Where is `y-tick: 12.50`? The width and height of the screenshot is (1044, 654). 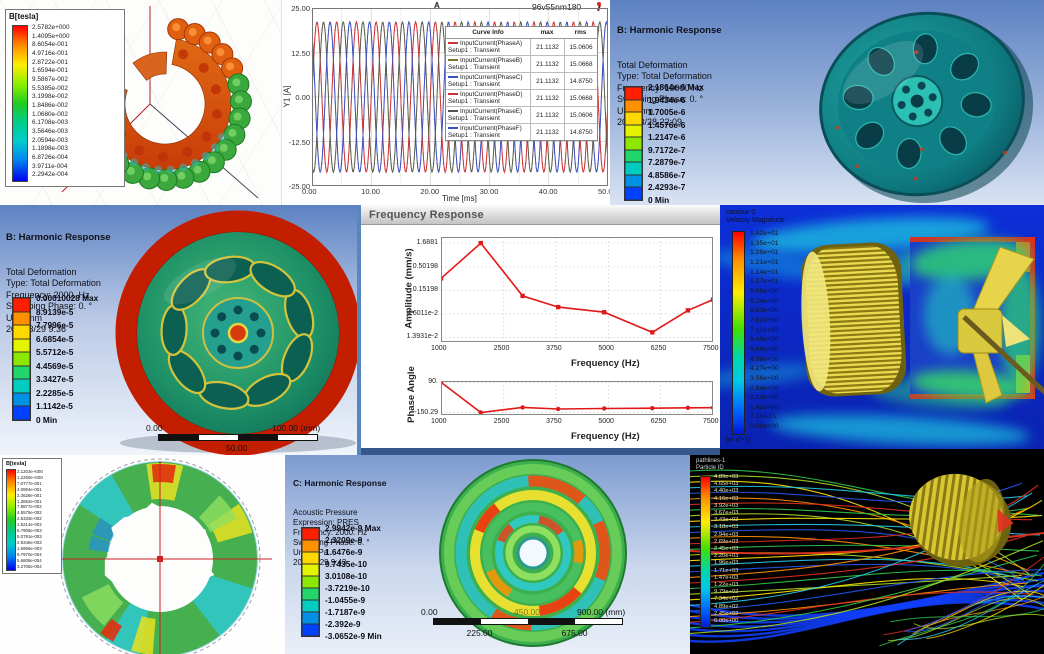
y-tick: 12.50 is located at coordinates (300, 53).